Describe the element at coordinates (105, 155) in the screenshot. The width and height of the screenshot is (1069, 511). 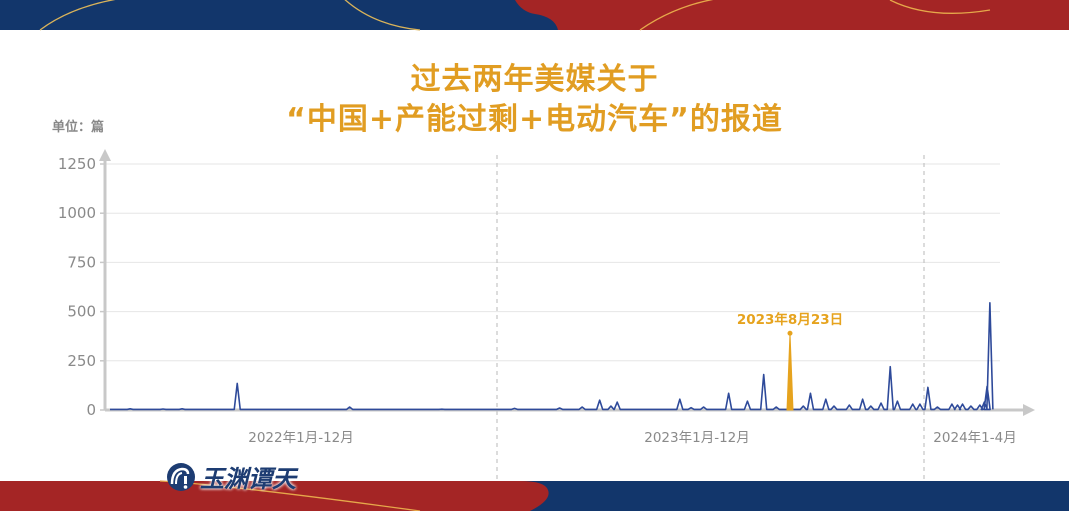
I see `y-axis-arrow-icon` at that location.